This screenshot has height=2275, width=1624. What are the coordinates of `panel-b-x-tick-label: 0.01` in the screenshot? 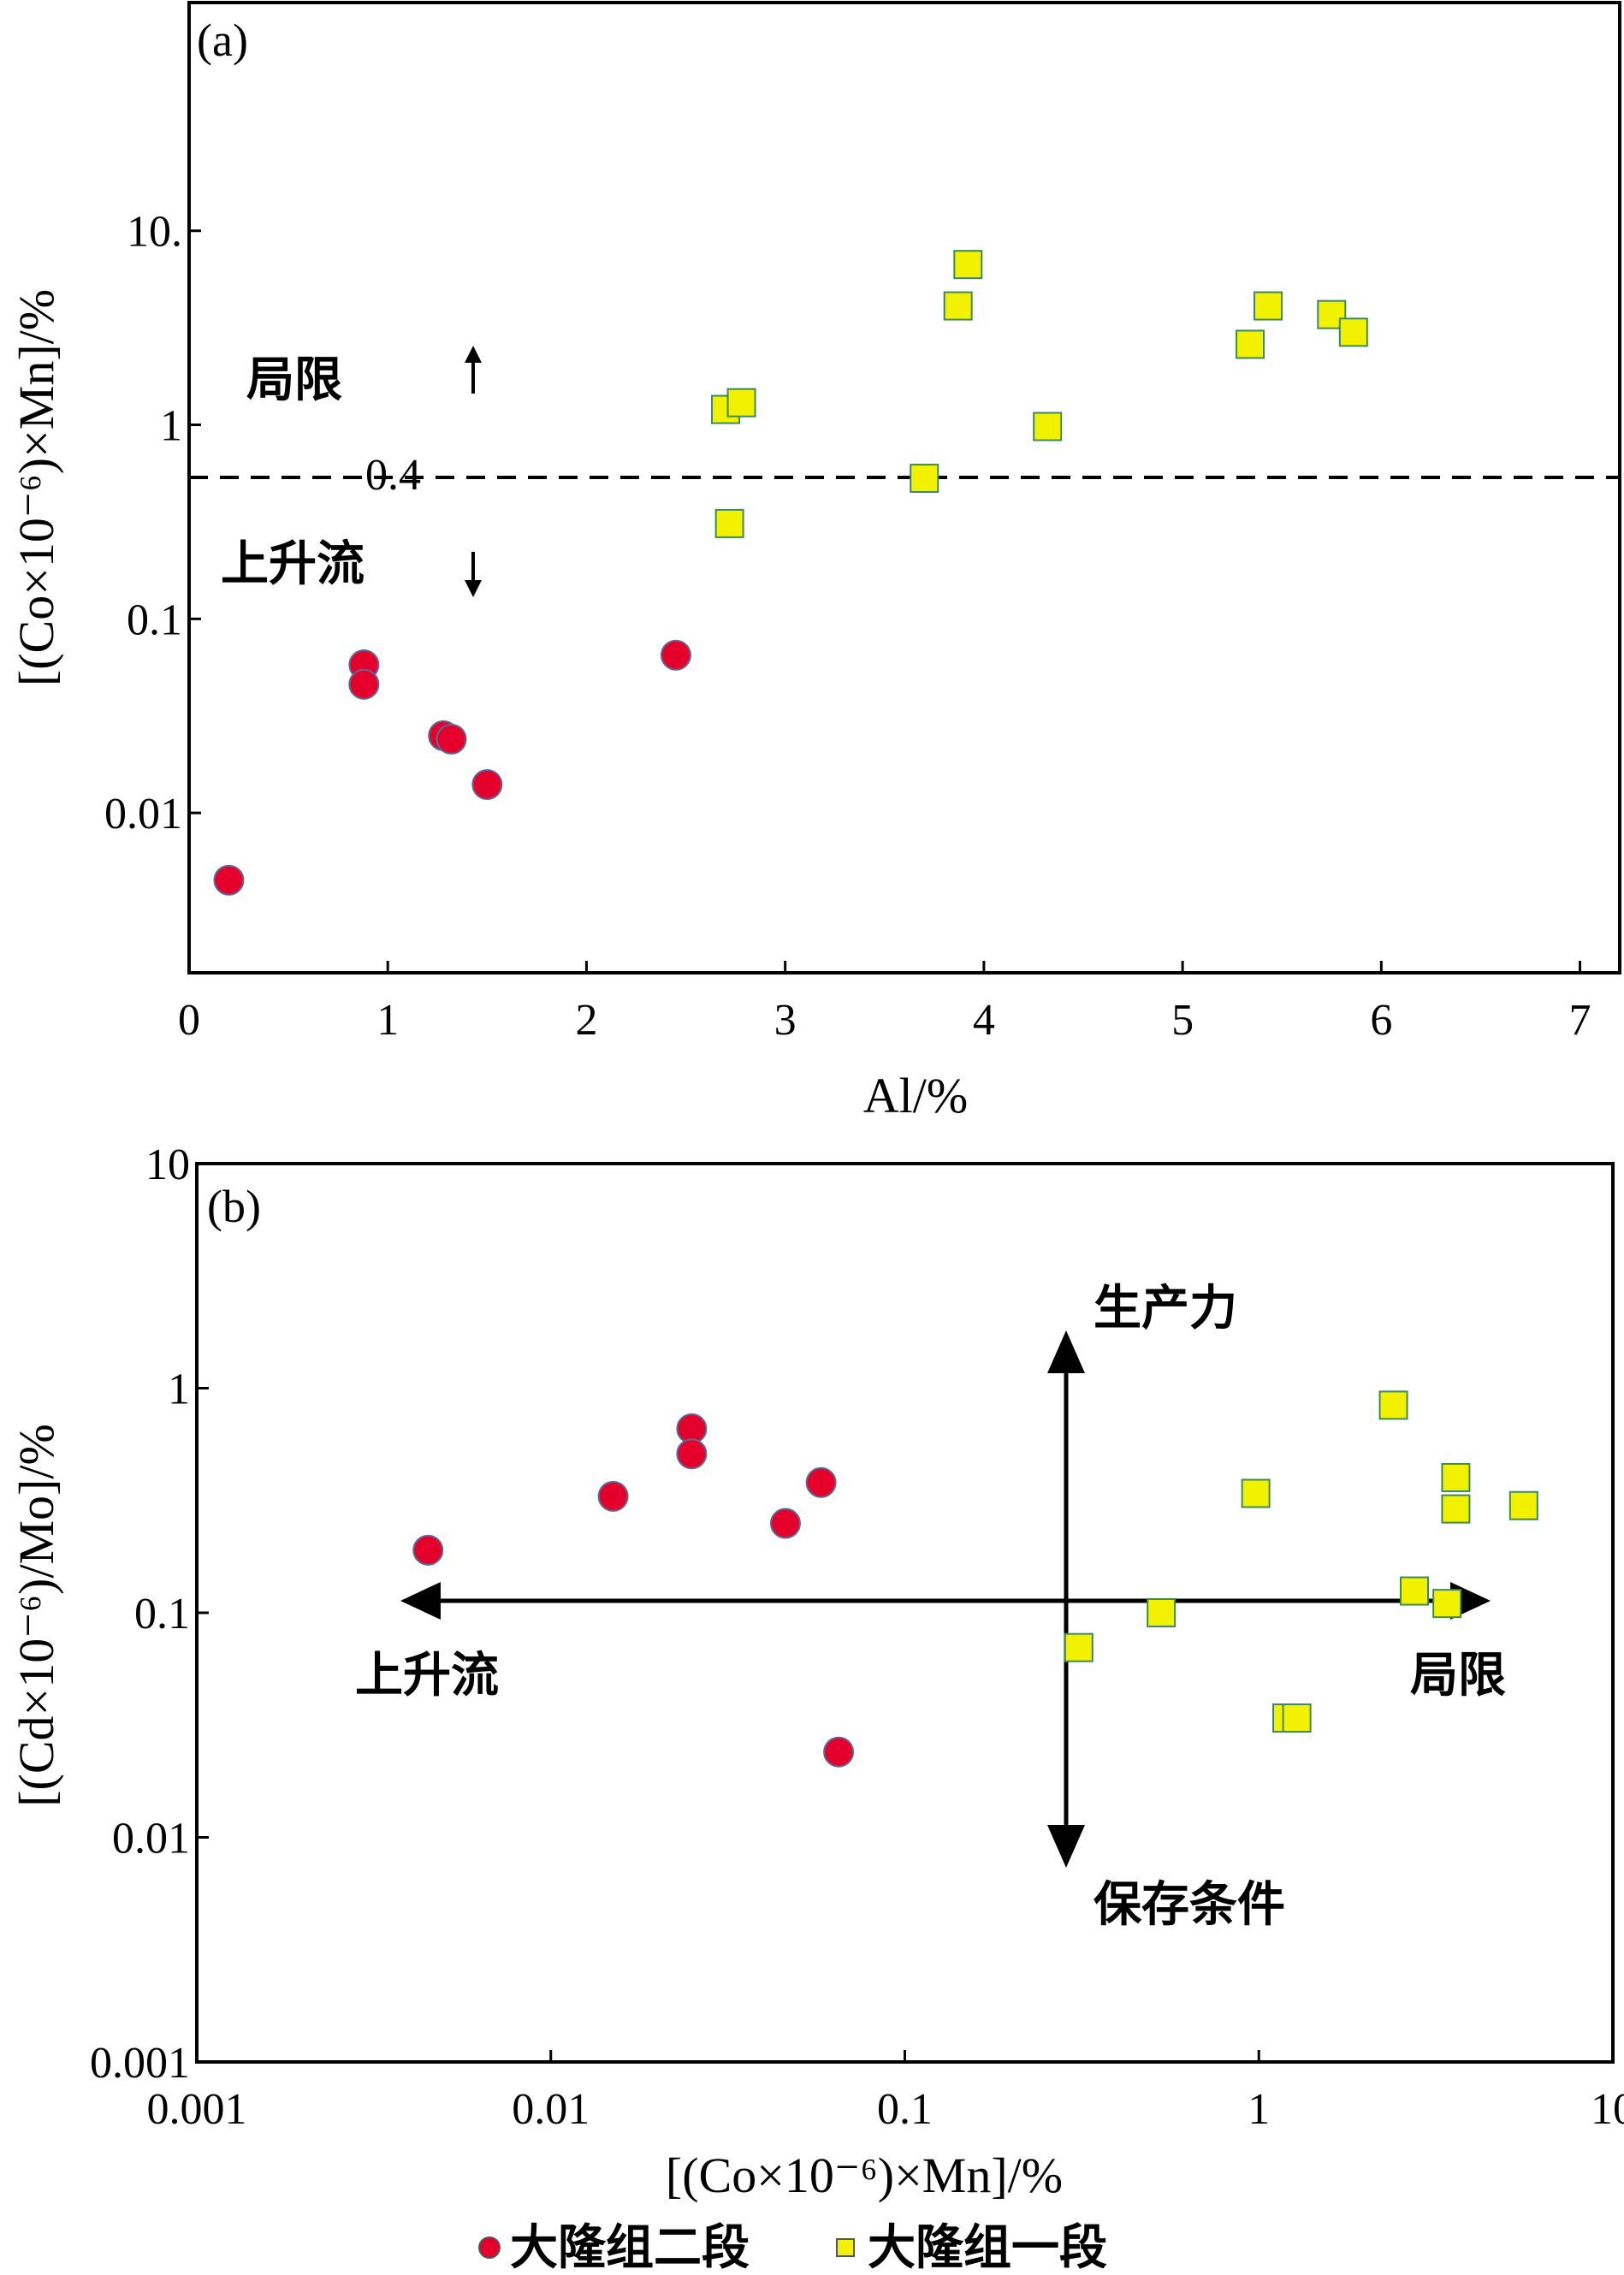 It's located at (551, 2109).